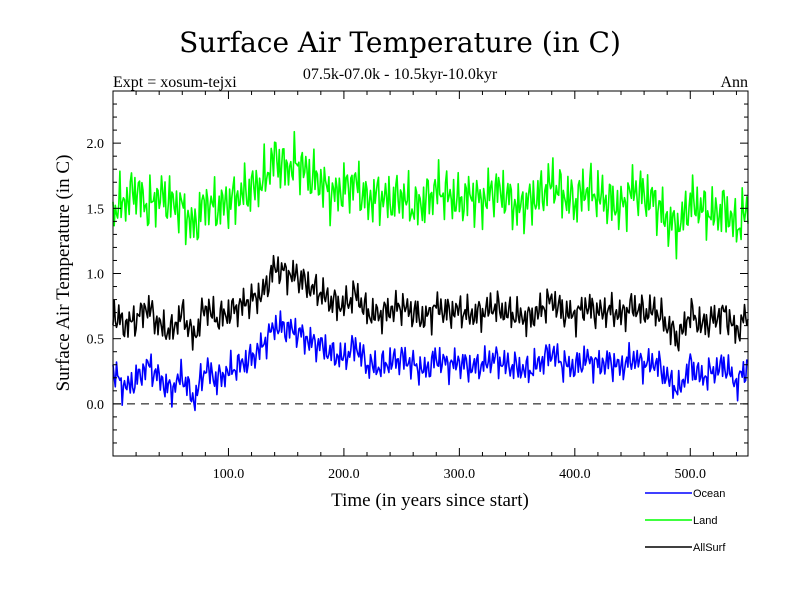 The height and width of the screenshot is (600, 800). I want to click on x-tick-label: 100.0, so click(229, 474).